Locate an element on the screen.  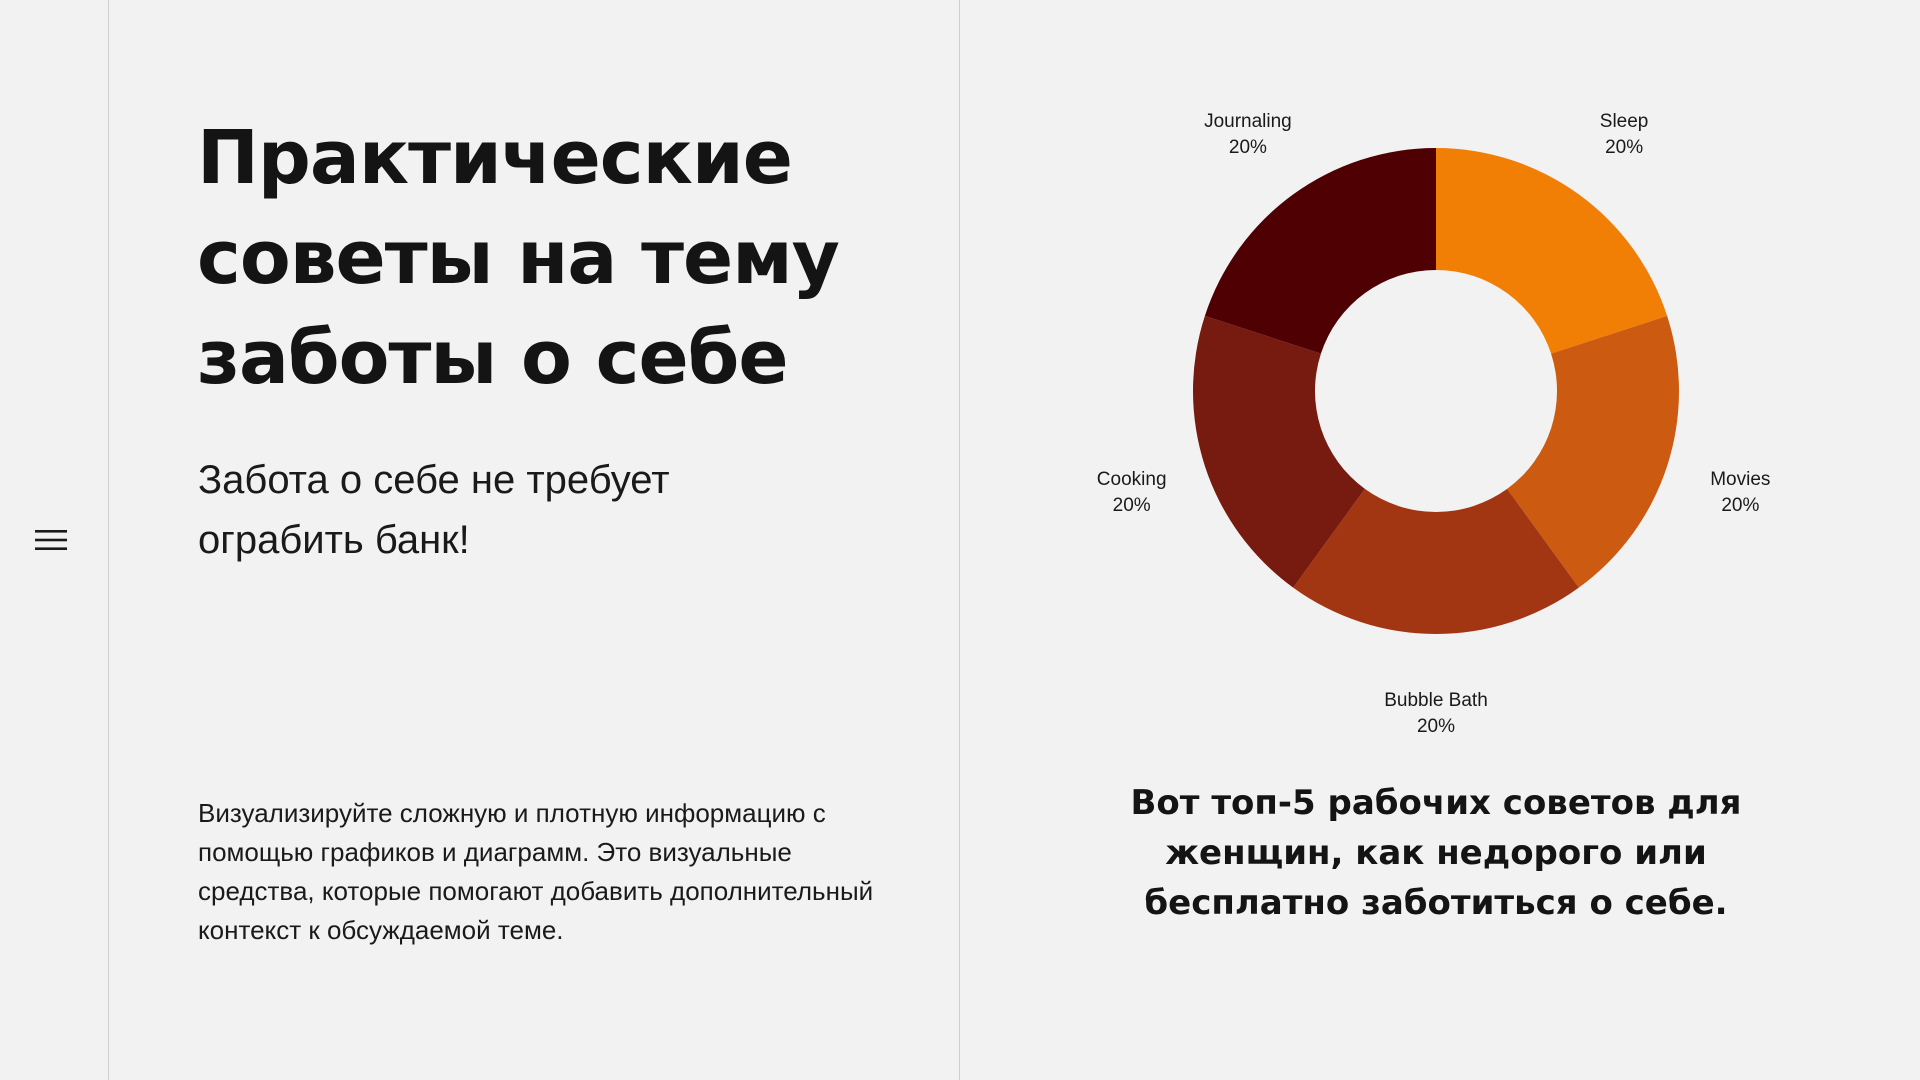
slide-subtitle: Забота о себе не требует ограбить банк! is located at coordinates (434, 510).